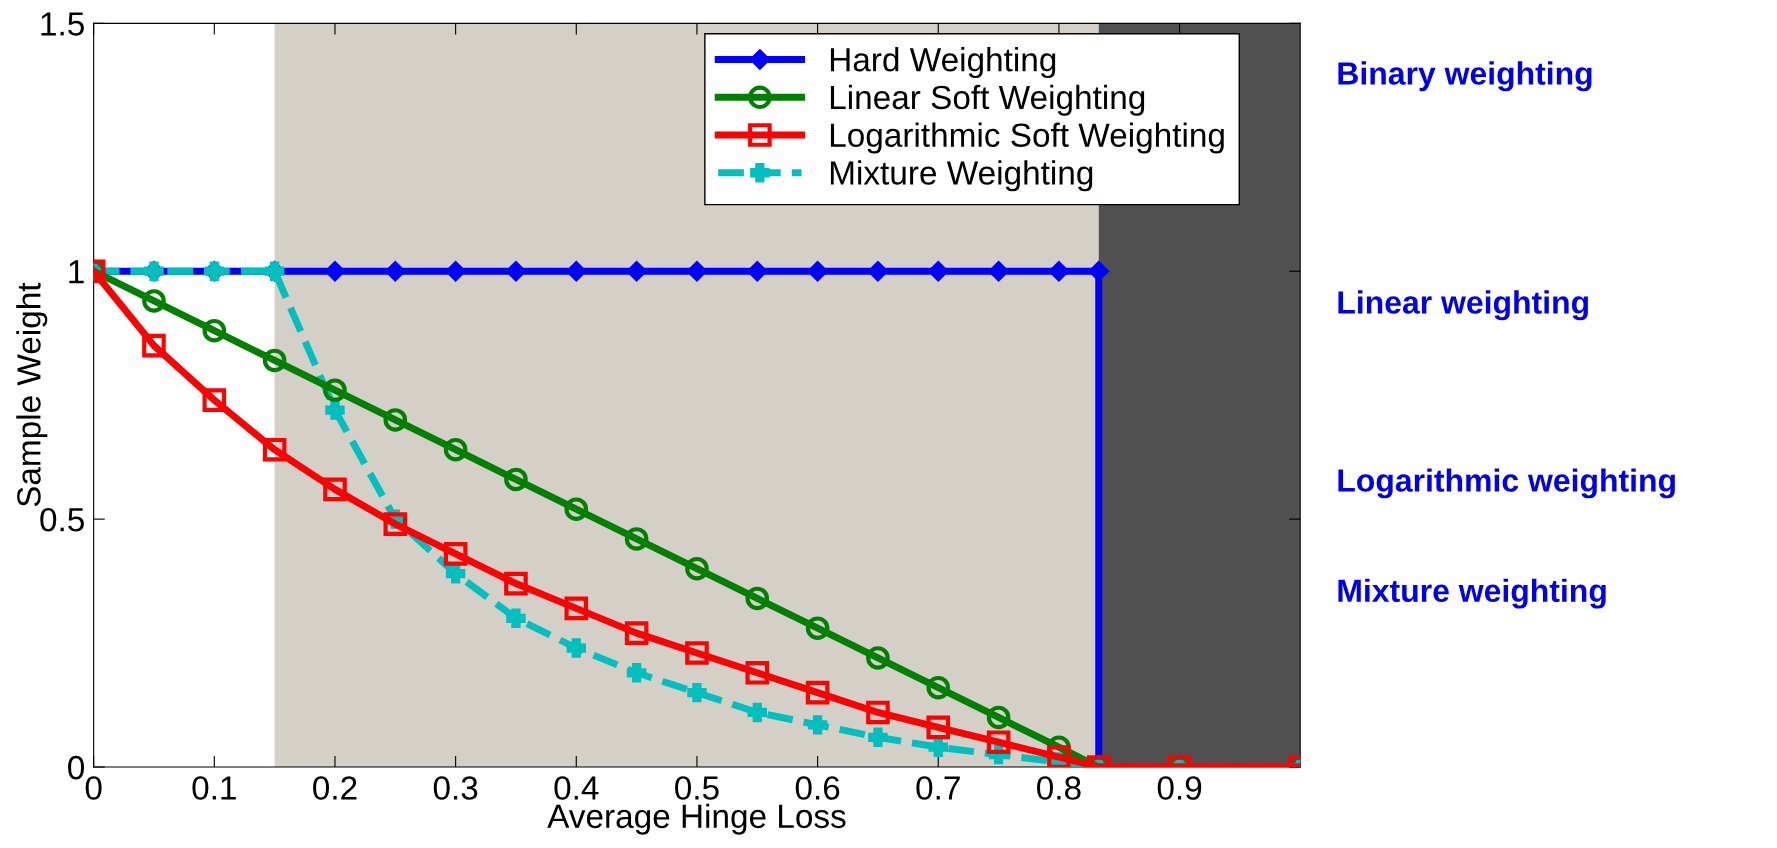 The image size is (1777, 848). I want to click on legend-label: Mixture Weighting, so click(961, 176).